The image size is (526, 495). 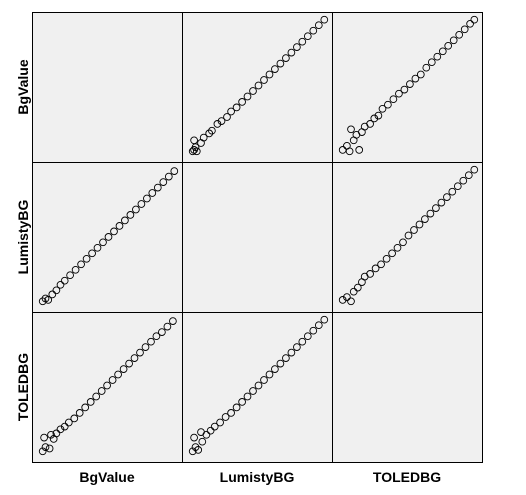 What do you see at coordinates (408, 85) in the screenshot?
I see `series-bgvalue-vs-toledbg` at bounding box center [408, 85].